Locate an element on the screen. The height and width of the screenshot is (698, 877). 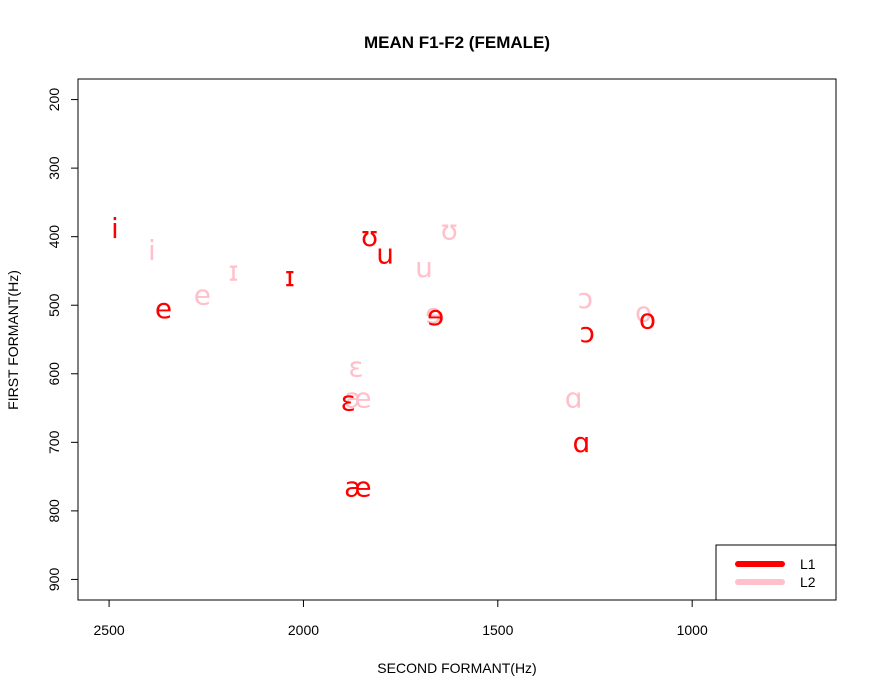
y-tick-label: 600 is located at coordinates (54, 374).